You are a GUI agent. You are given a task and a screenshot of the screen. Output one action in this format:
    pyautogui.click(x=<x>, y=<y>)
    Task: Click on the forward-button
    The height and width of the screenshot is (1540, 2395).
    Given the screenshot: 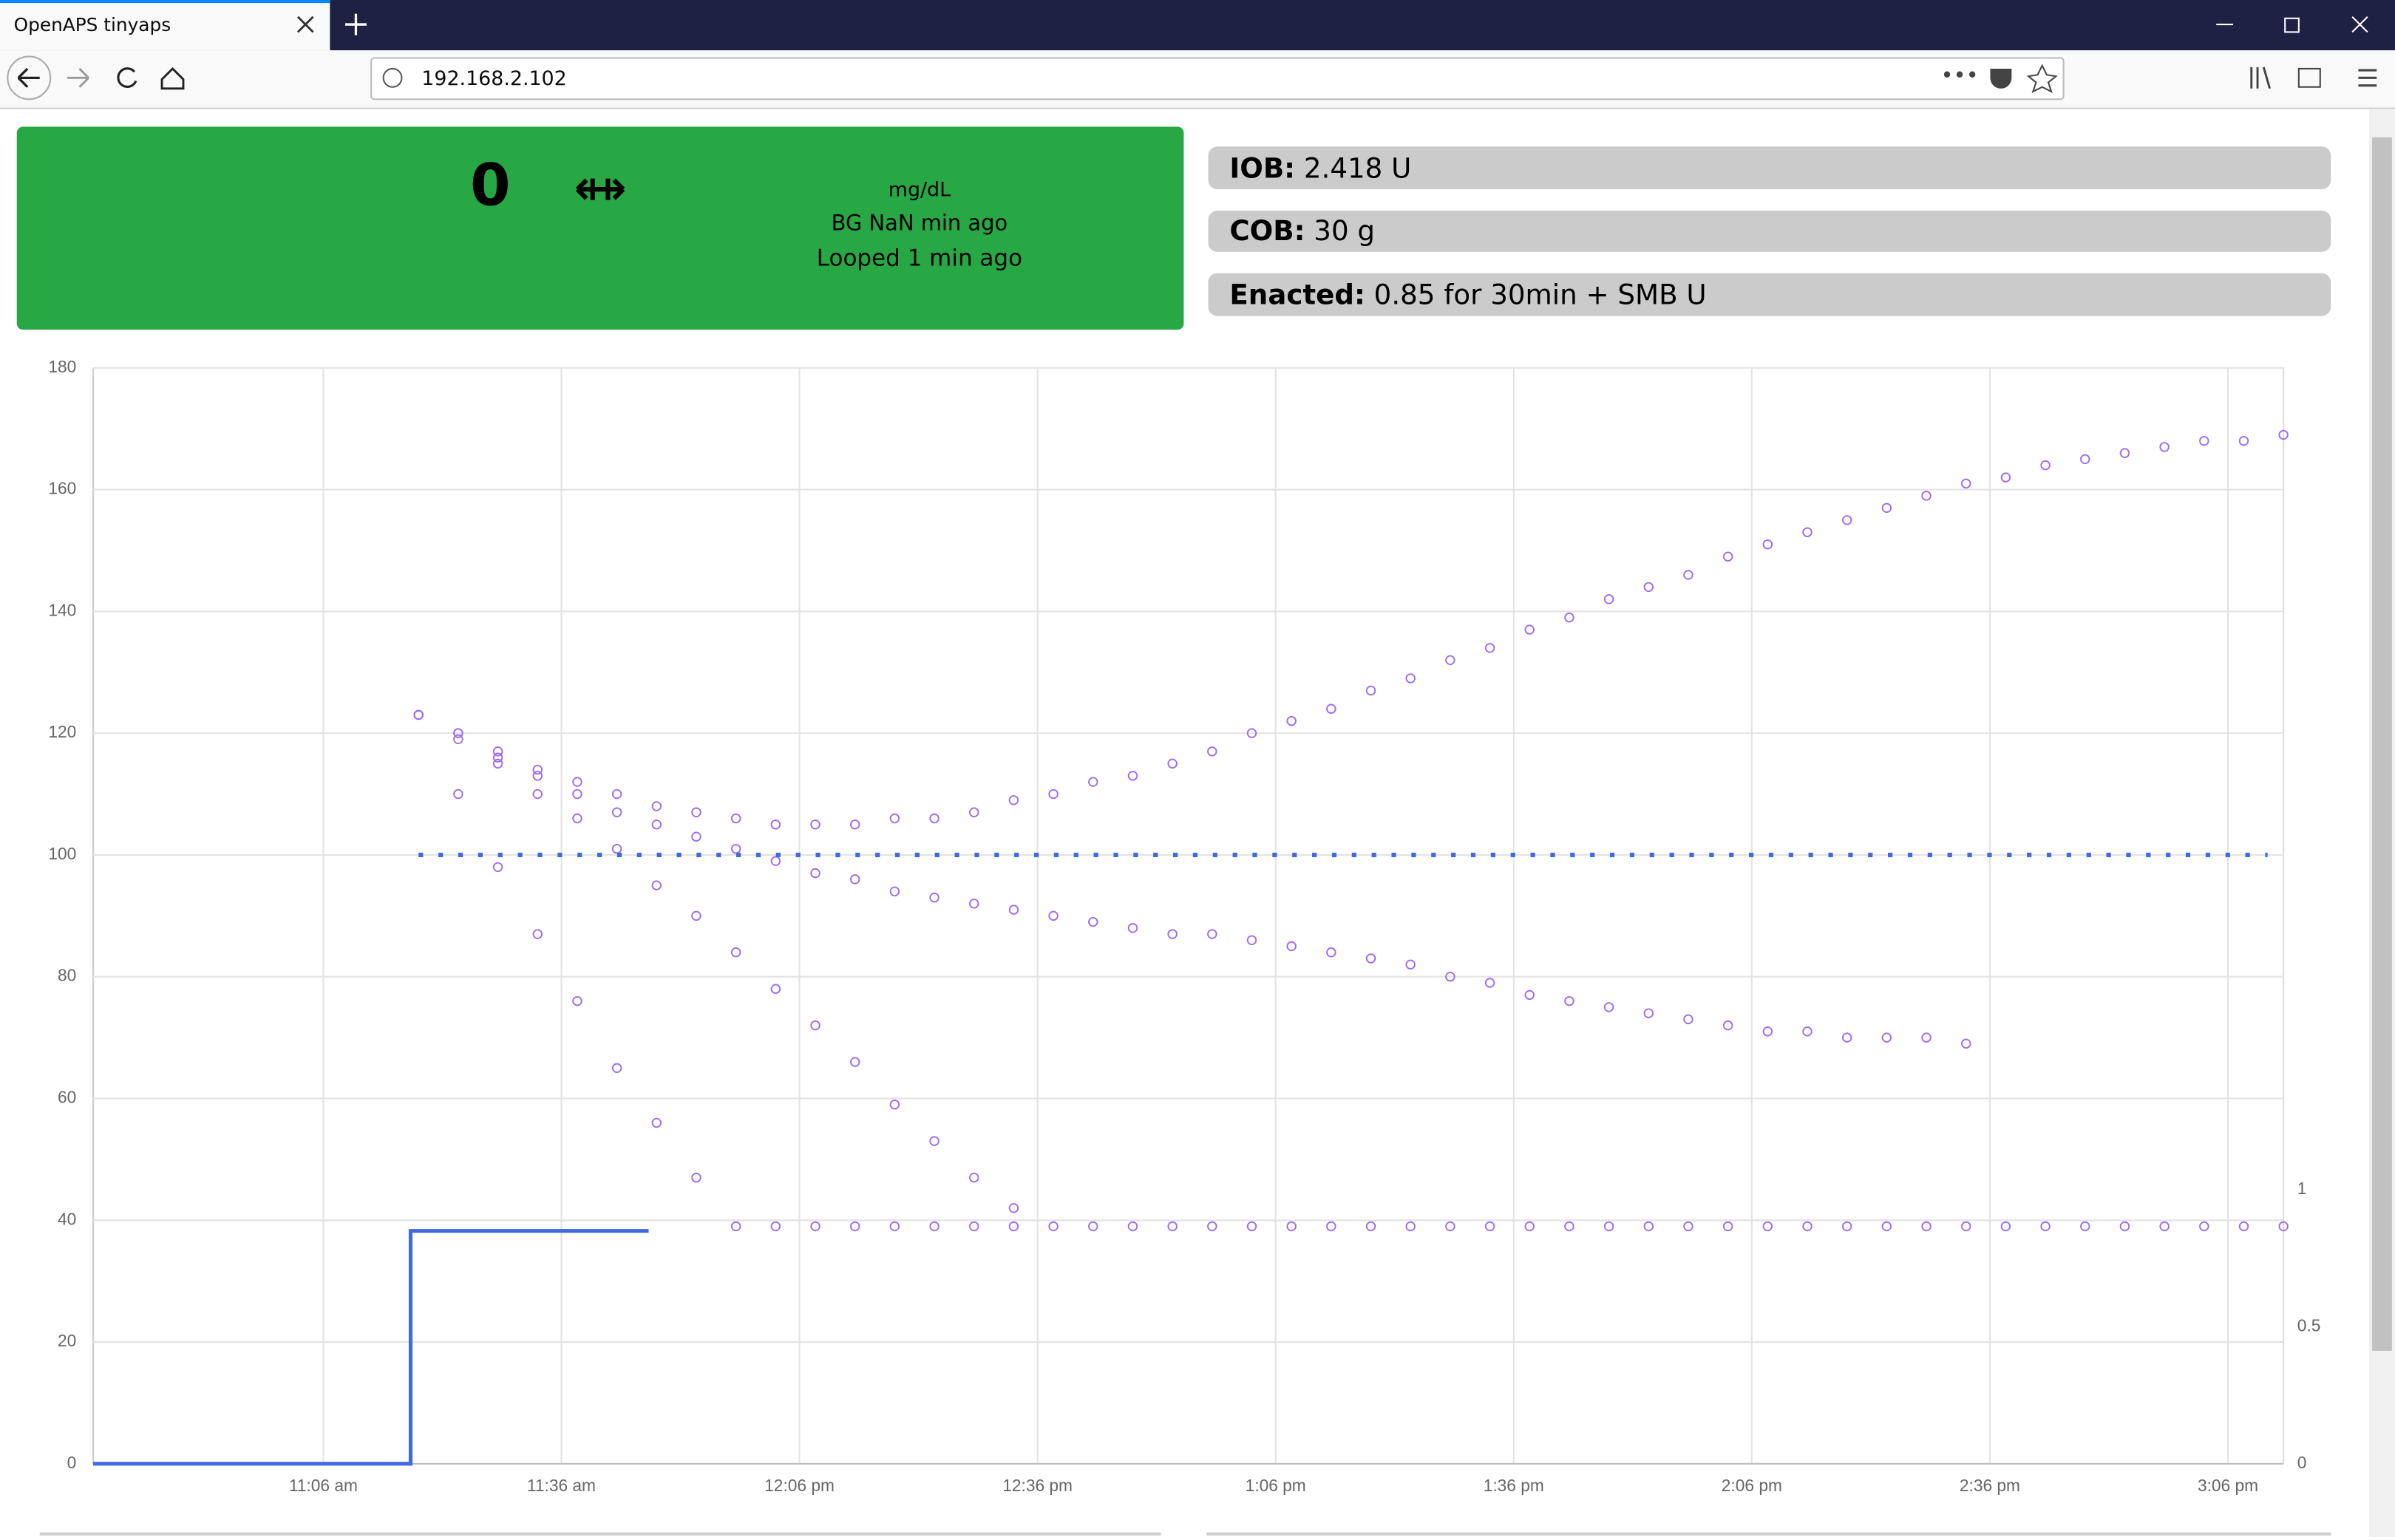 What is the action you would take?
    pyautogui.click(x=78, y=77)
    